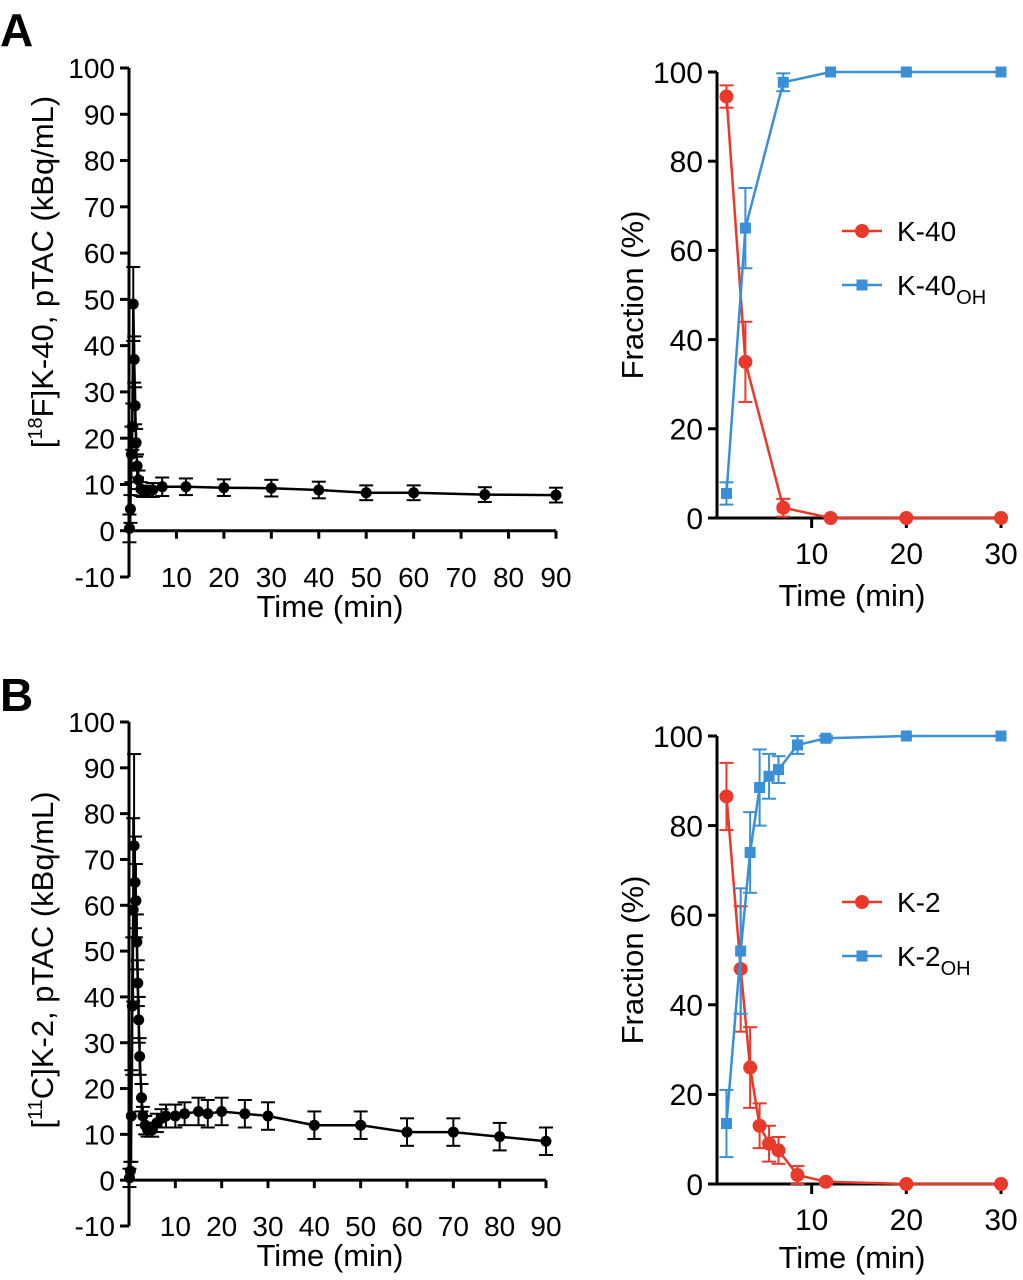  Describe the element at coordinates (99, 814) in the screenshot. I see `y-tick-label: 80` at that location.